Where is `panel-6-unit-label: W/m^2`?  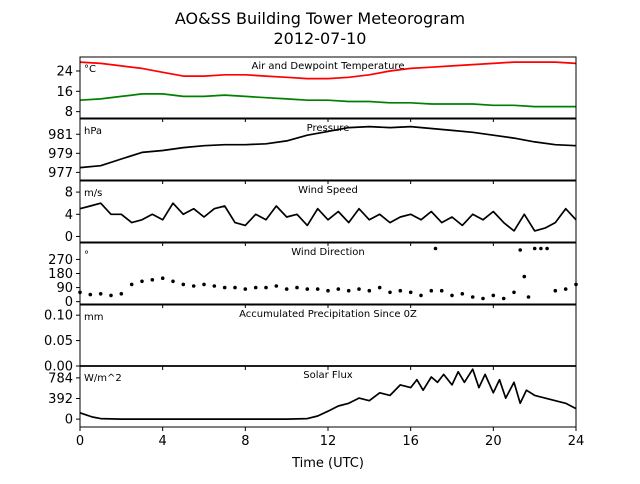 panel-6-unit-label: W/m^2 is located at coordinates (103, 378).